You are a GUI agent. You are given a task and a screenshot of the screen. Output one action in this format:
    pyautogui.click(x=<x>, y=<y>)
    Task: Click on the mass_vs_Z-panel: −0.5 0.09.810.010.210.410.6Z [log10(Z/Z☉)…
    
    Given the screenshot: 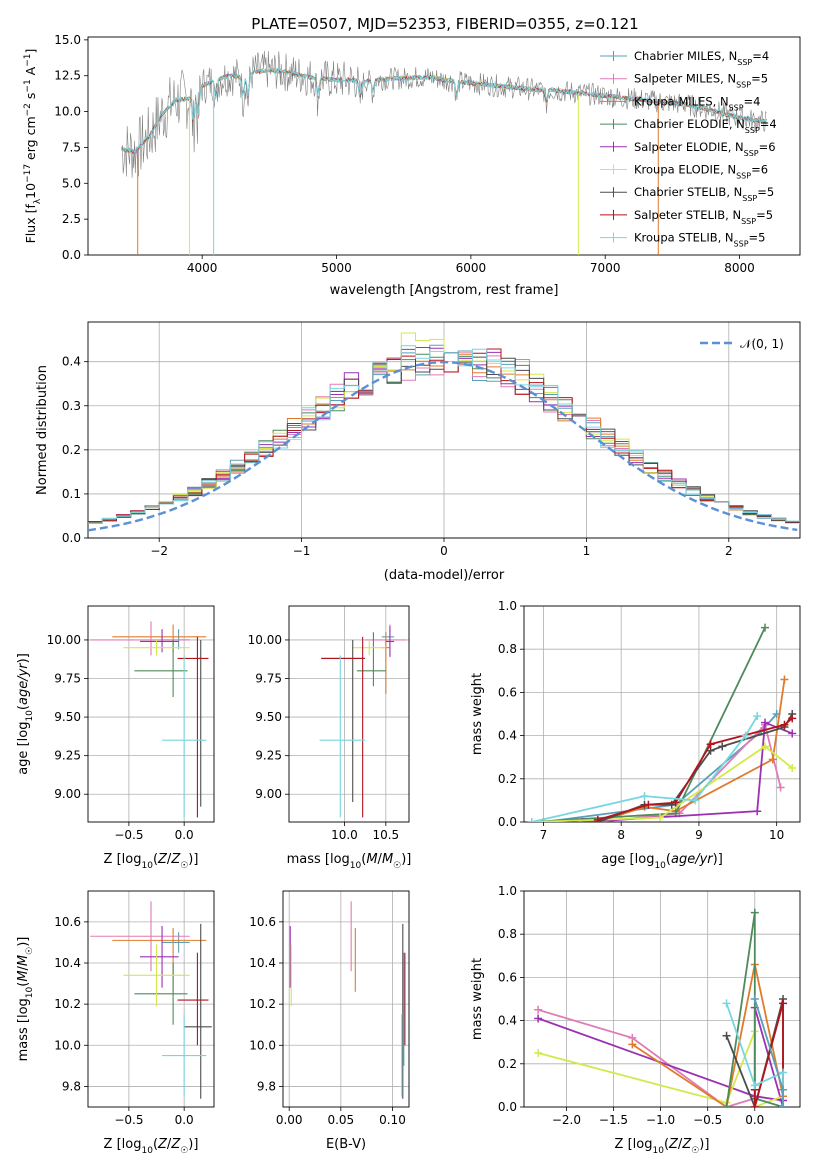 What is the action you would take?
    pyautogui.click(x=115, y=1023)
    